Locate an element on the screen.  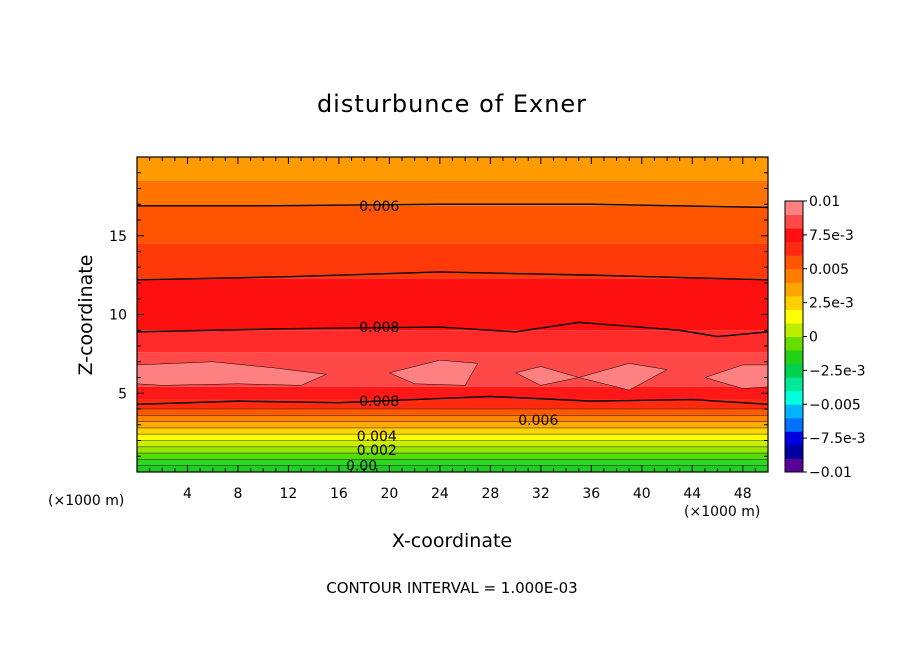
y-tick-label: 5 is located at coordinates (122, 394).